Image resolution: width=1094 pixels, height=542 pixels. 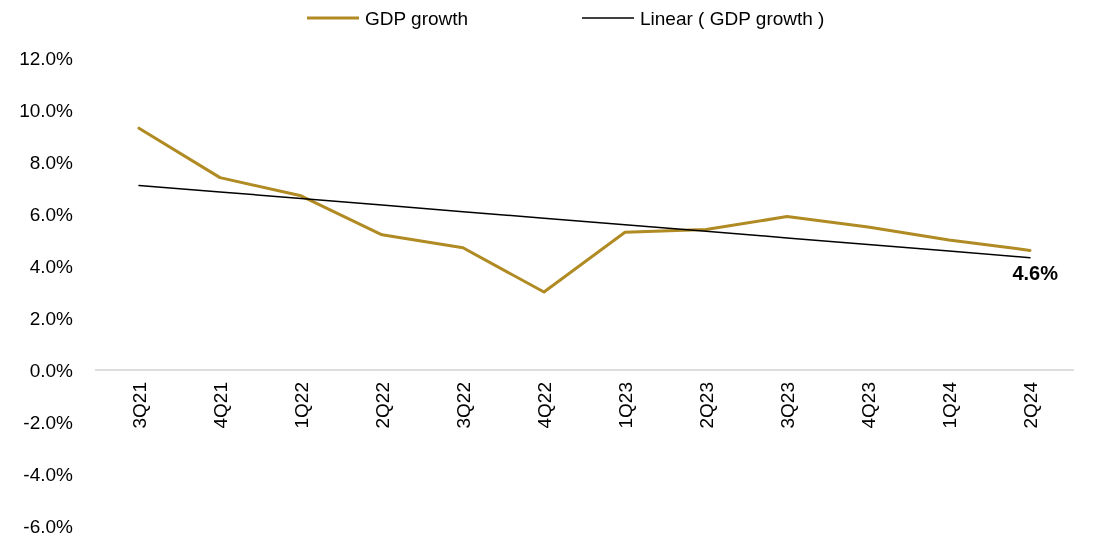 I want to click on x-tick-label: 3Q21, so click(x=139, y=405).